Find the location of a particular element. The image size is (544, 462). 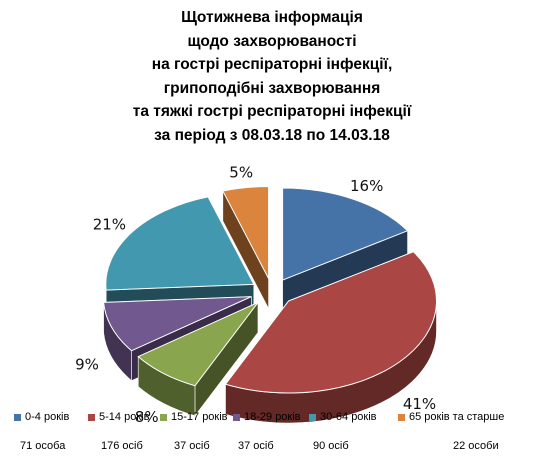

data-label-65-plus: 5% is located at coordinates (241, 172).